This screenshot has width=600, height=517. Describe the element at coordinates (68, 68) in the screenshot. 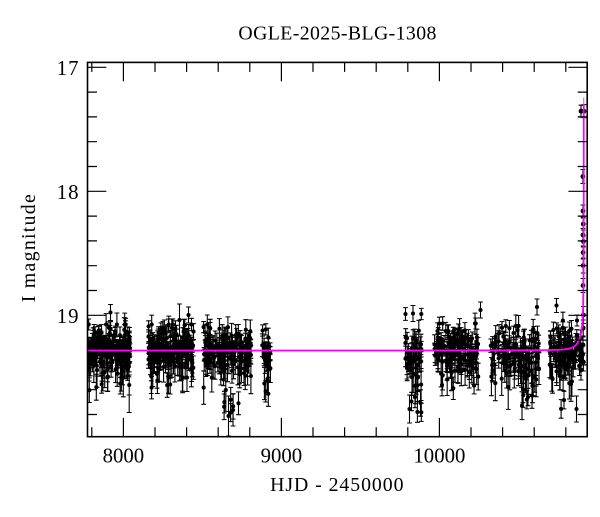

I see `svg-text: 17` at that location.